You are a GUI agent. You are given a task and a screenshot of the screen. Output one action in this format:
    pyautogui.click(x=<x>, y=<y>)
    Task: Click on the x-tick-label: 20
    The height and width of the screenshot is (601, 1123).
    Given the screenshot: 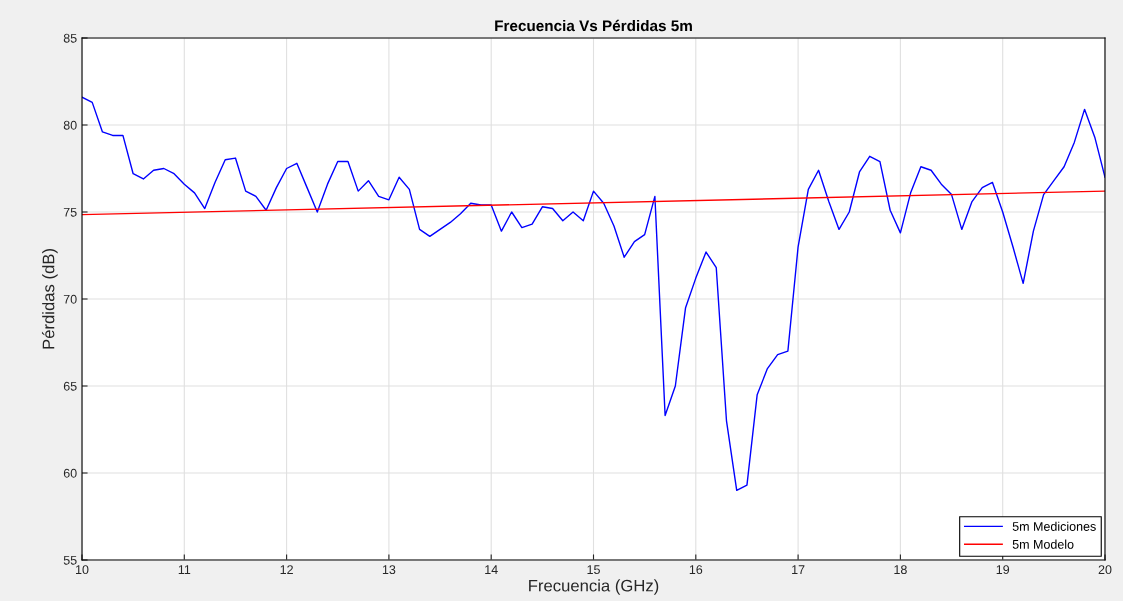 What is the action you would take?
    pyautogui.click(x=1105, y=570)
    